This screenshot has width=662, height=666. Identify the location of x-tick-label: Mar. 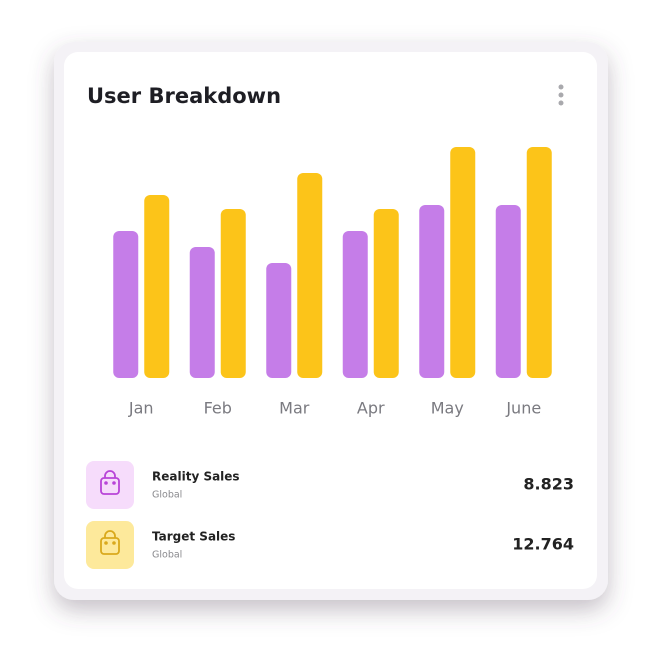
(294, 408).